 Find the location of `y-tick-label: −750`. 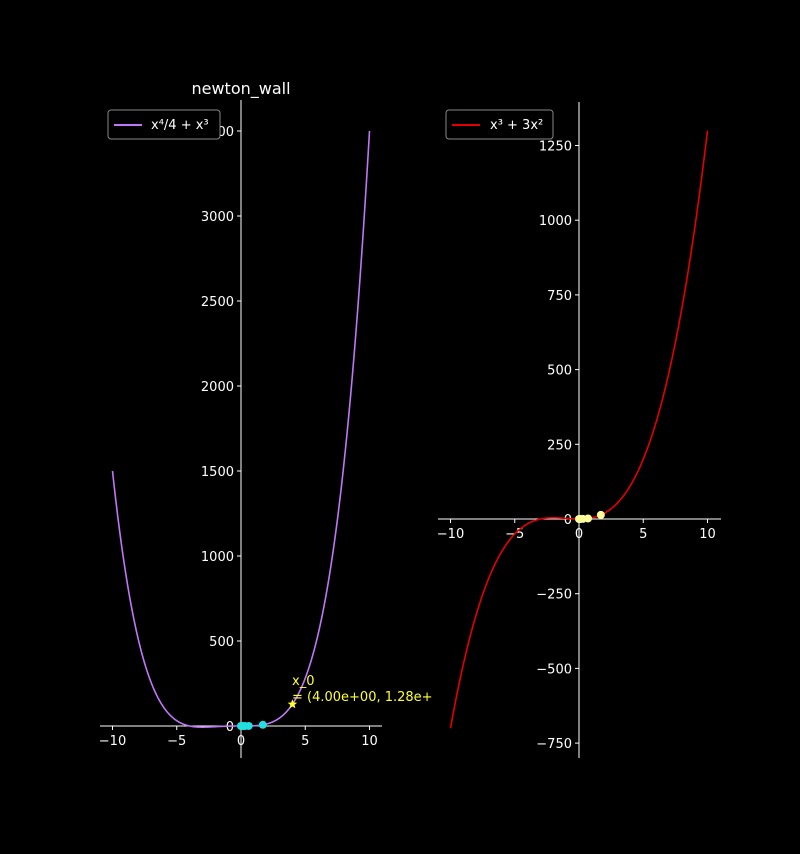

y-tick-label: −750 is located at coordinates (554, 744).